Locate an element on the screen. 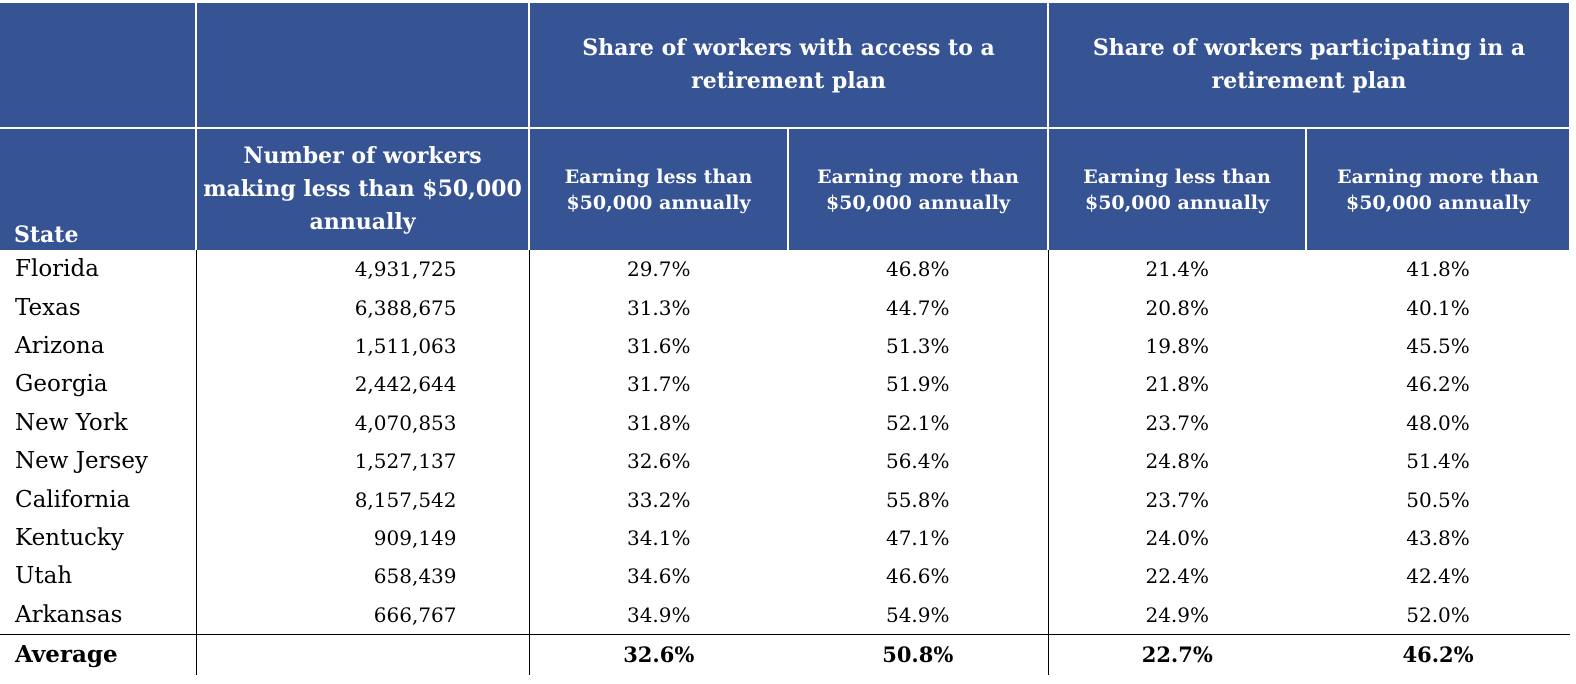 The width and height of the screenshot is (1576, 684). access-less-cell: 31.7% is located at coordinates (658, 384).